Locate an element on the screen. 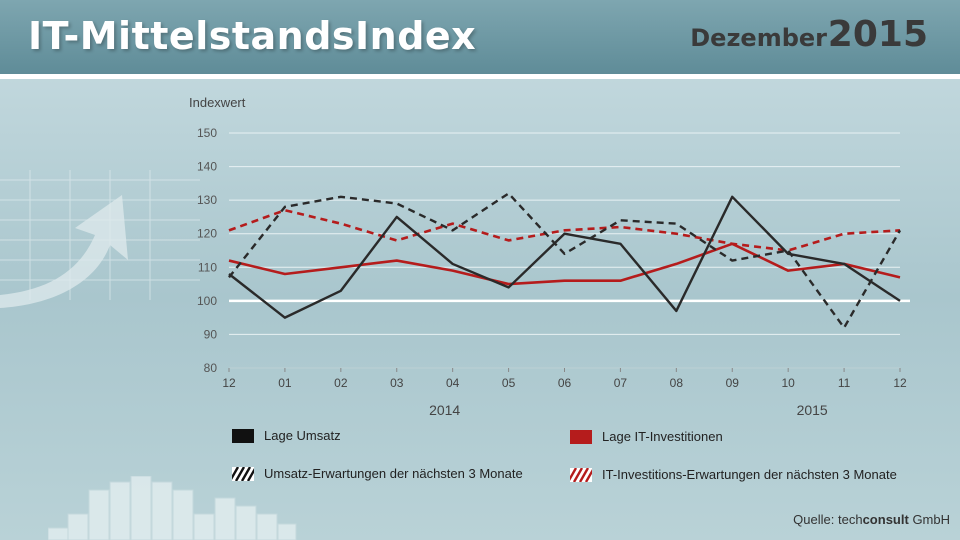  legend-swatch-hatched-black is located at coordinates (243, 473).